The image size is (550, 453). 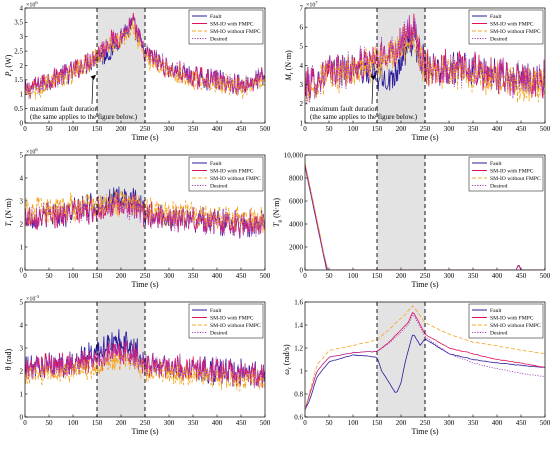 What do you see at coordinates (298, 417) in the screenshot?
I see `y-tick-label: 0.6` at bounding box center [298, 417].